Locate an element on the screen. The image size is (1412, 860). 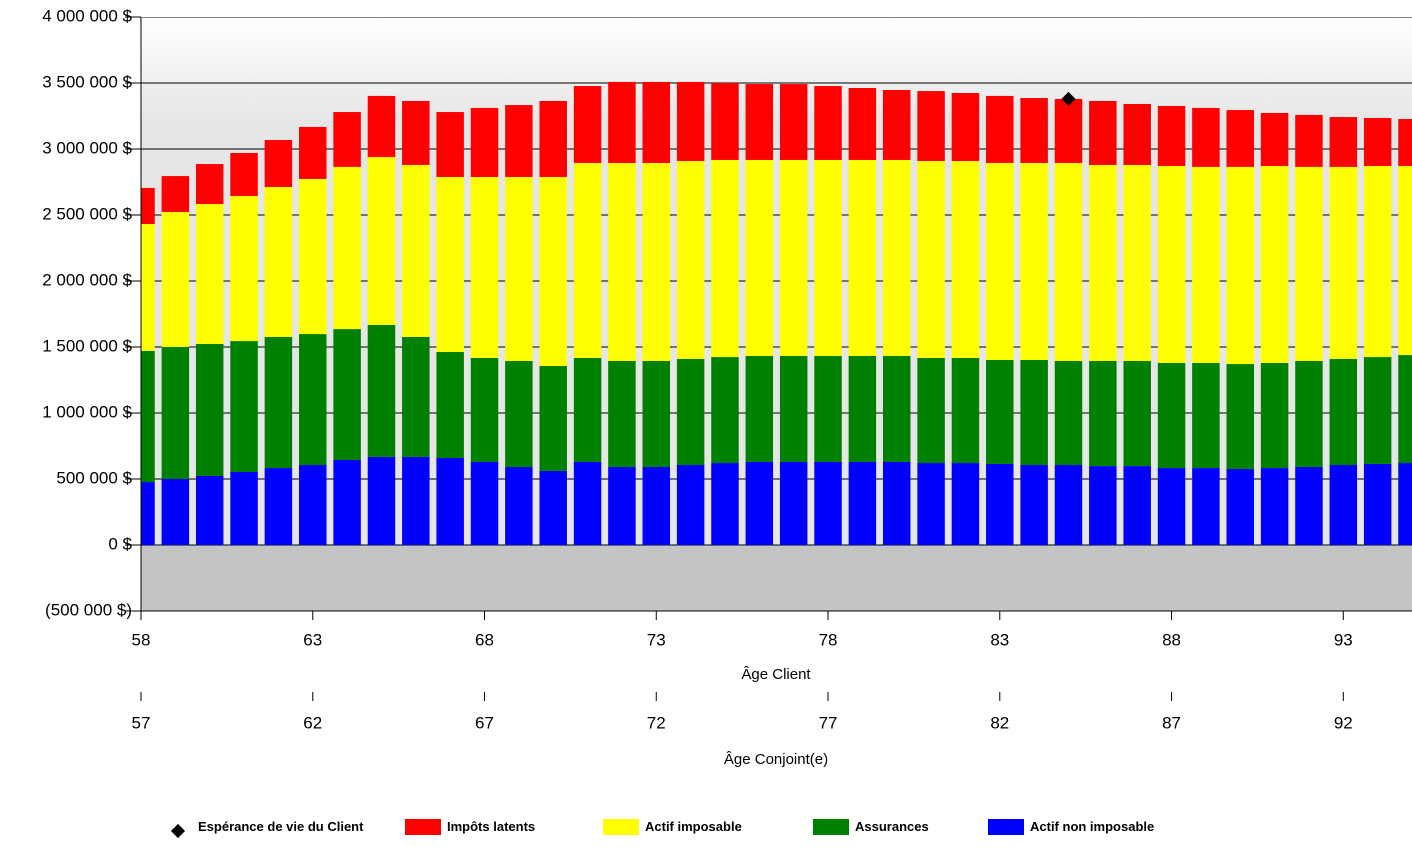
negative-background is located at coordinates (776, 578).